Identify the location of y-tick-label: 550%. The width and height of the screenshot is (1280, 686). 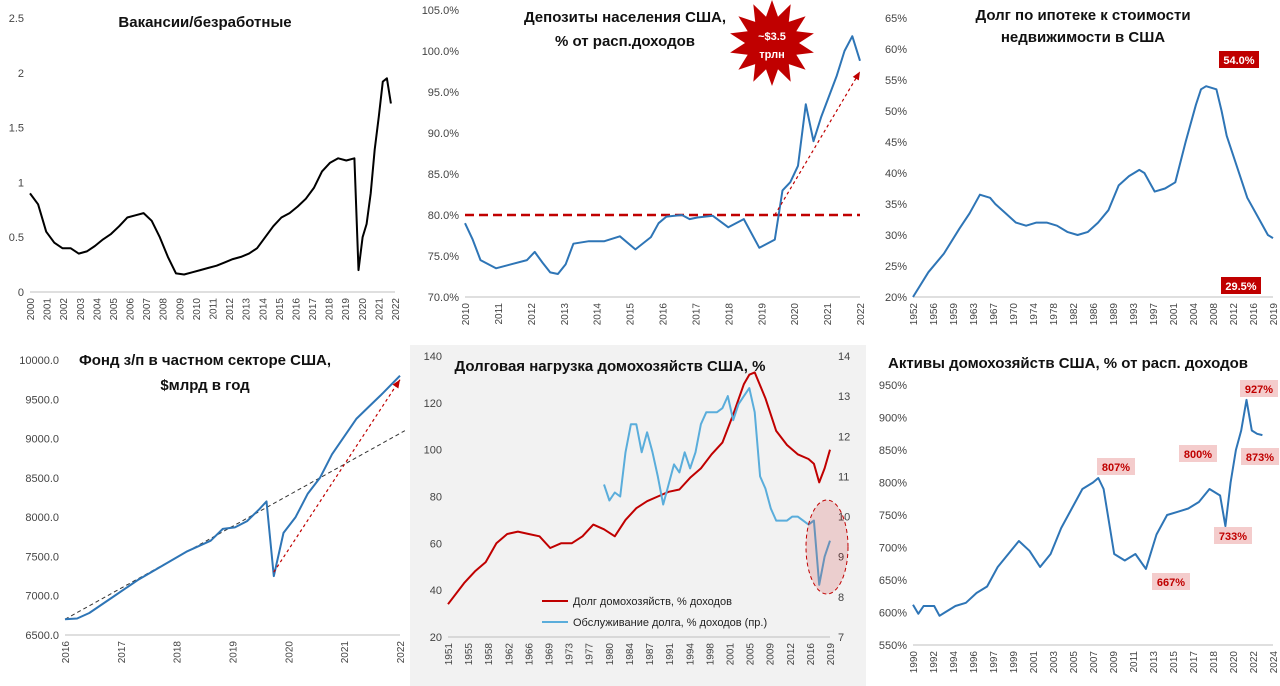
(893, 646).